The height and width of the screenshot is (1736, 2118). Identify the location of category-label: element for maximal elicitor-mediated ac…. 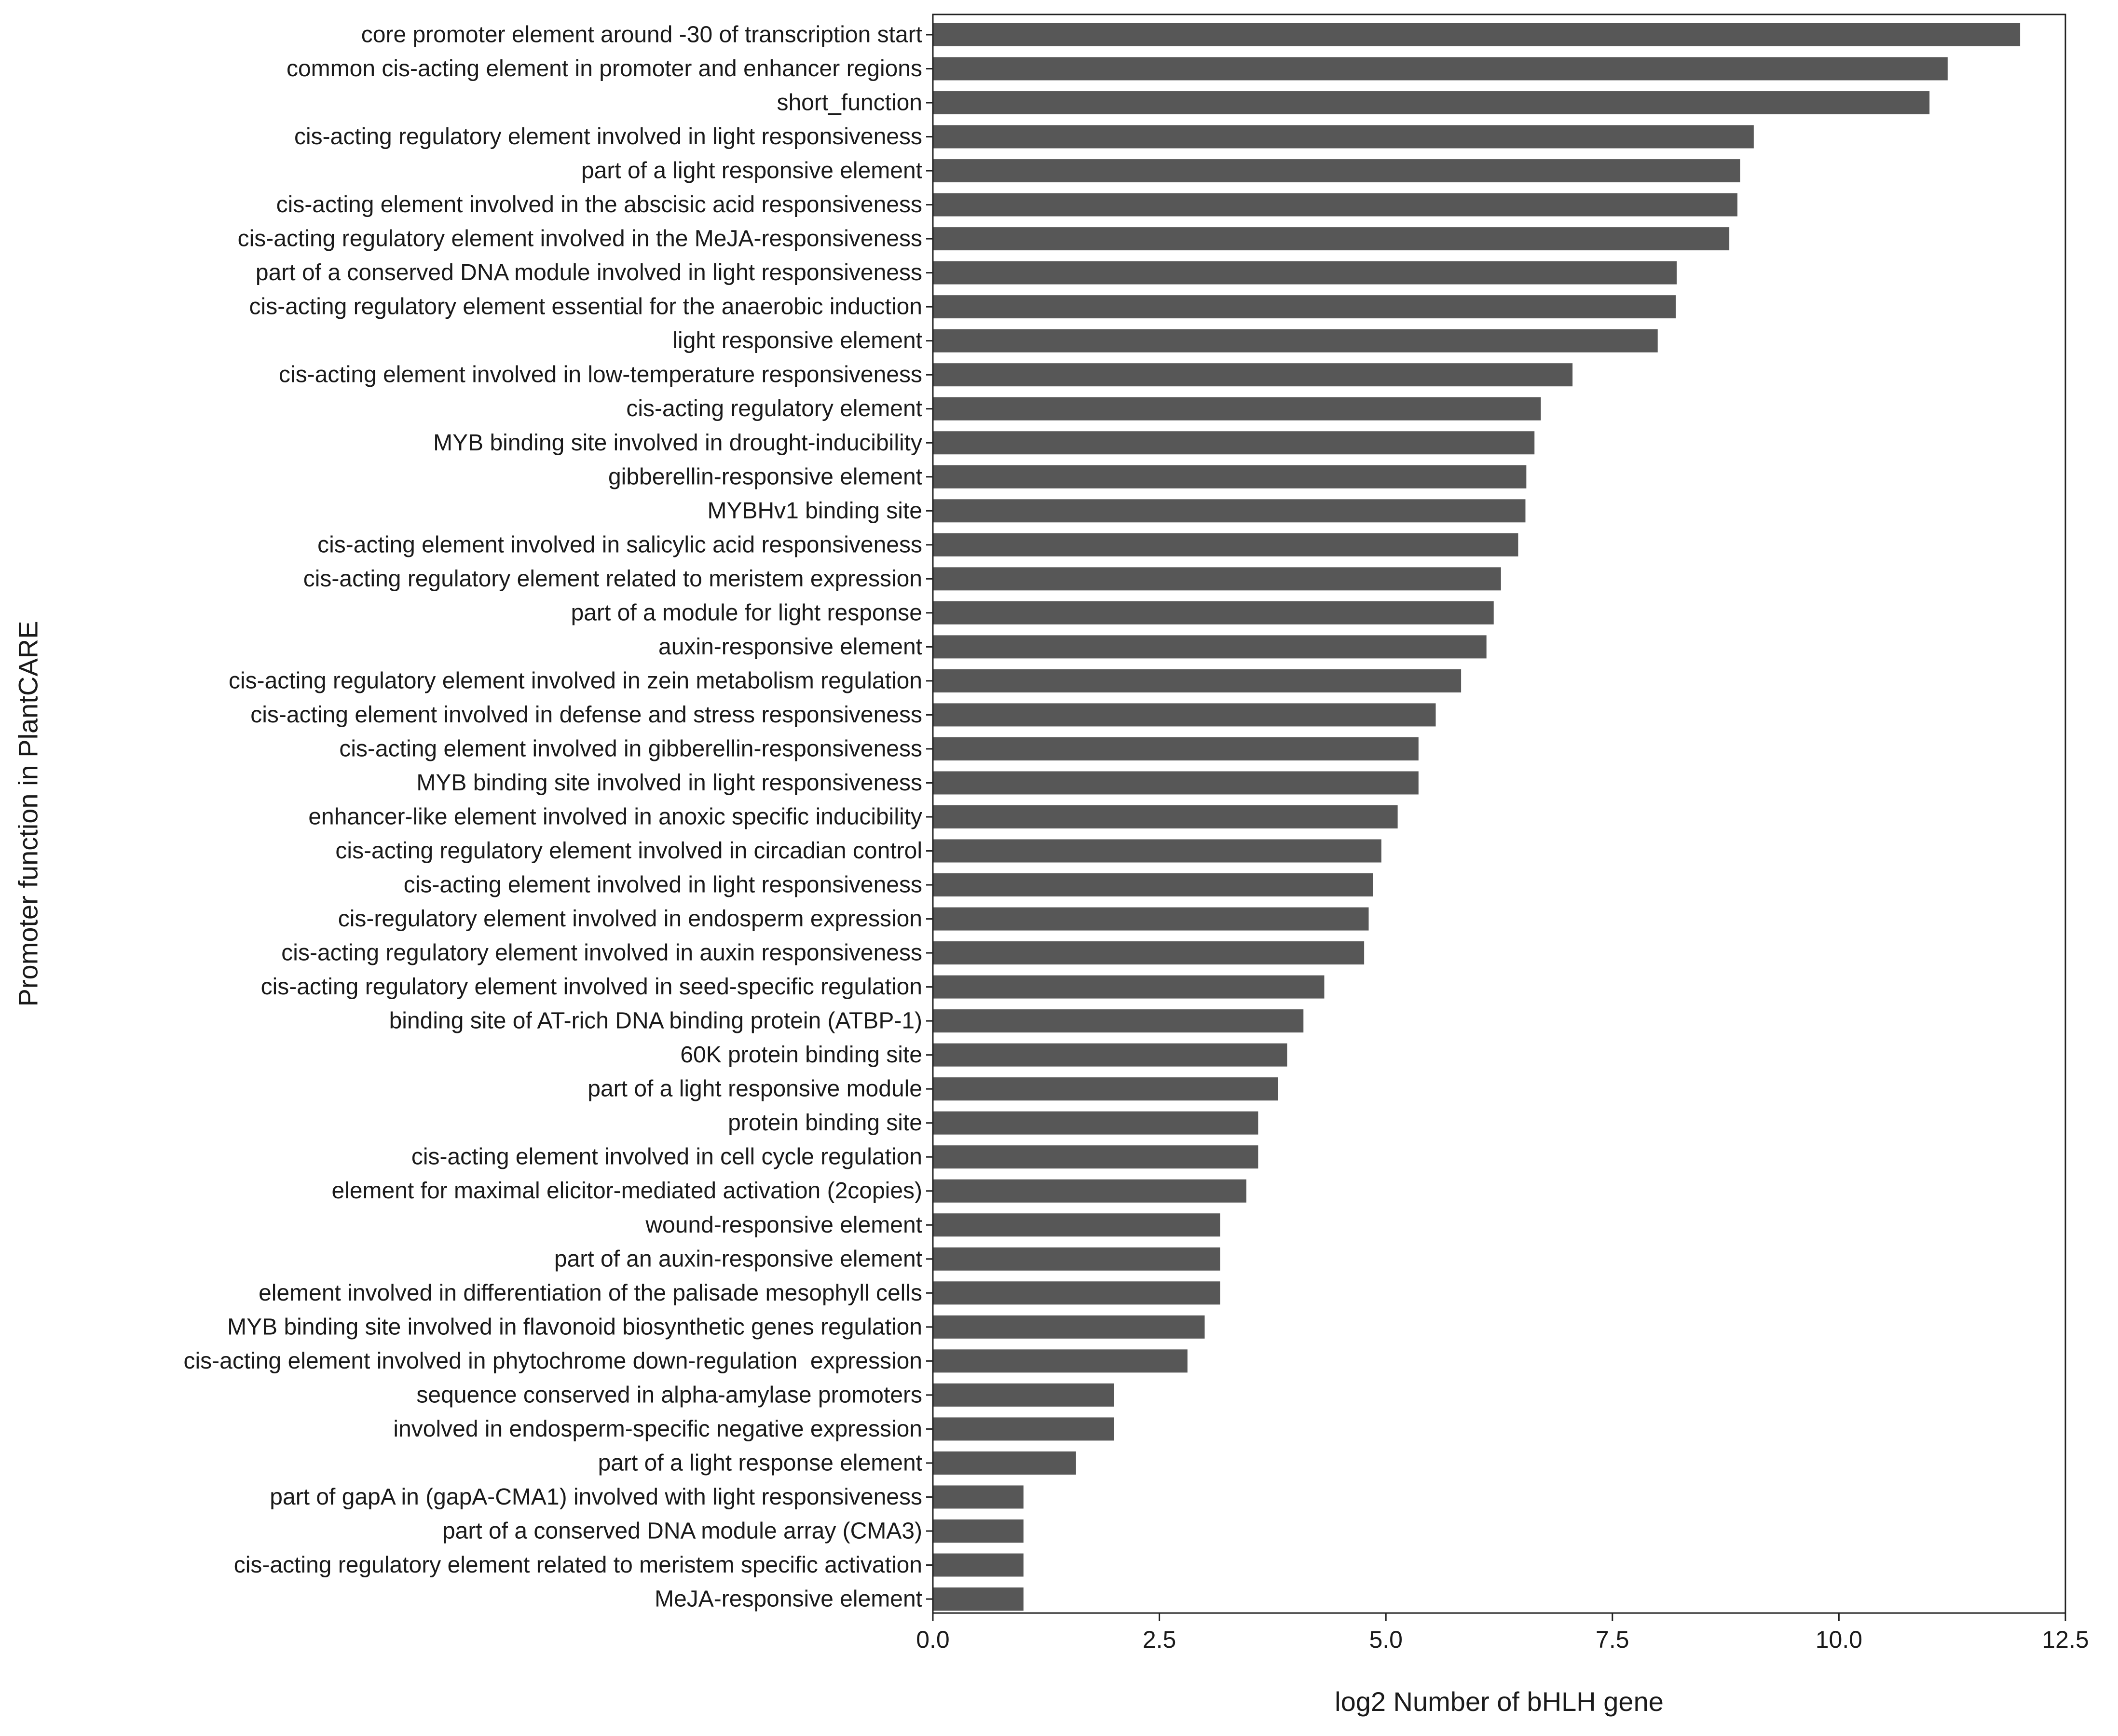
(627, 1191).